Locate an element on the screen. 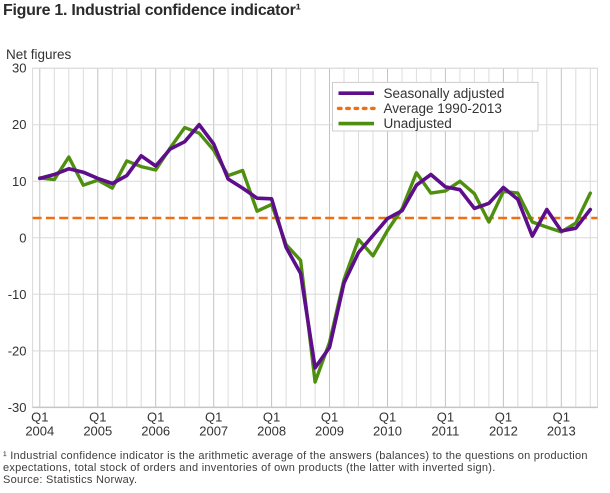  svg-text: -10 is located at coordinates (17, 294).